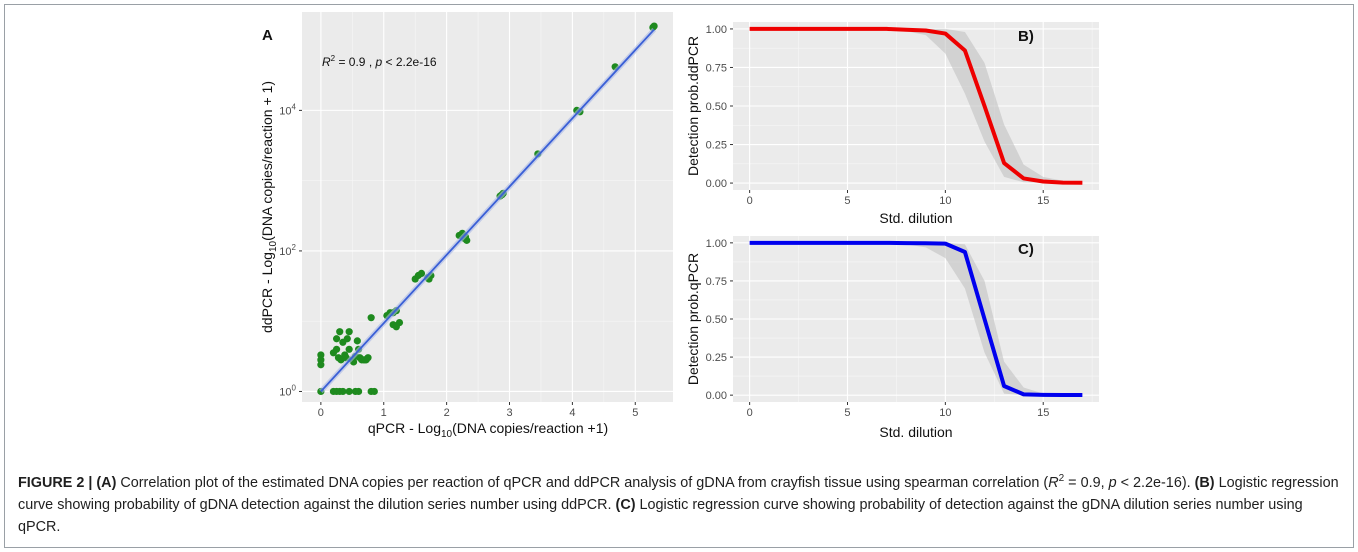 The height and width of the screenshot is (552, 1358). What do you see at coordinates (625, 504) in the screenshot?
I see `caption-c-label: (C)` at bounding box center [625, 504].